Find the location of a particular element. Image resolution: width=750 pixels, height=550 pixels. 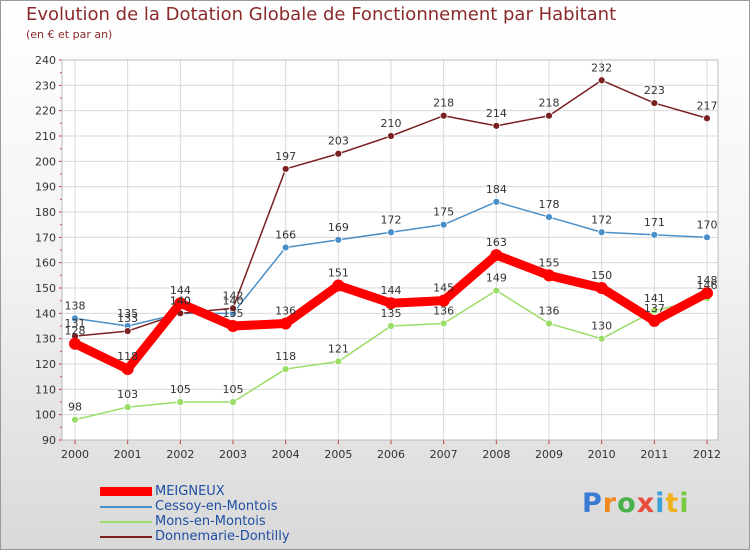

legend-swatch-meigneux is located at coordinates (126, 491).